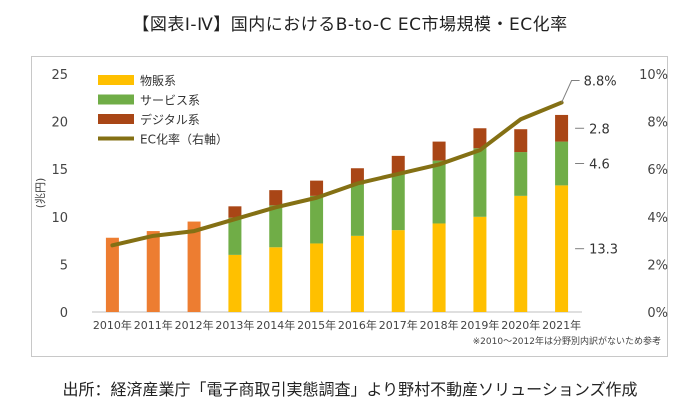 This screenshot has height=419, width=700. I want to click on x-tick-label: 2019年, so click(479, 325).